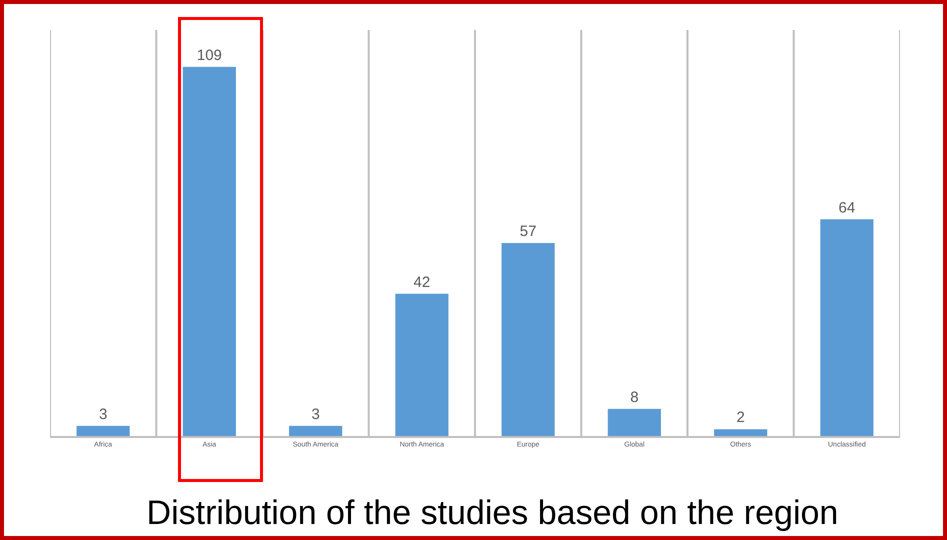 The height and width of the screenshot is (540, 947). What do you see at coordinates (422, 282) in the screenshot?
I see `data-label: 42` at bounding box center [422, 282].